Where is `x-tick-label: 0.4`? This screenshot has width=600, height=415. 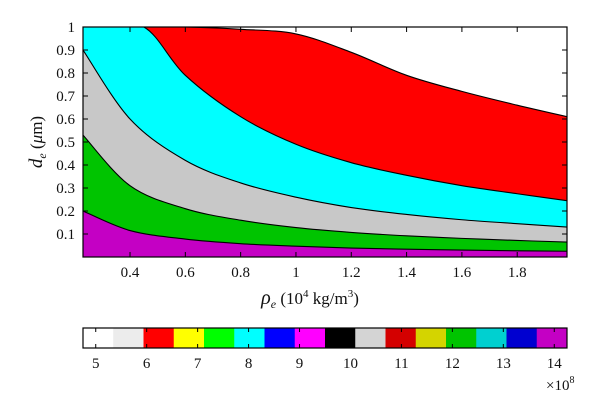 x-tick-label: 0.4 is located at coordinates (130, 273).